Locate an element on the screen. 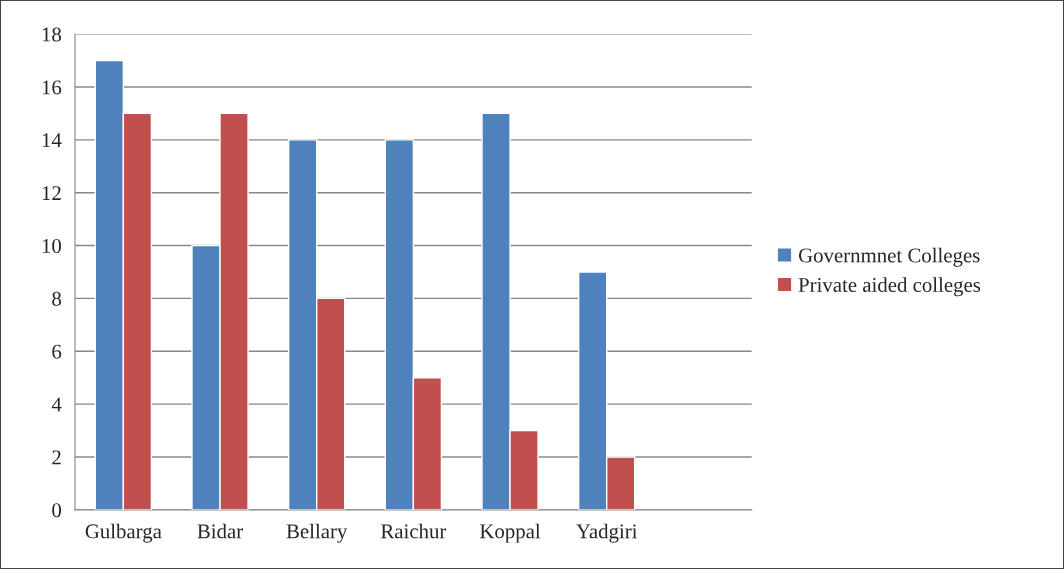 Image resolution: width=1064 pixels, height=569 pixels. x-tick-label: Bidar is located at coordinates (220, 531).